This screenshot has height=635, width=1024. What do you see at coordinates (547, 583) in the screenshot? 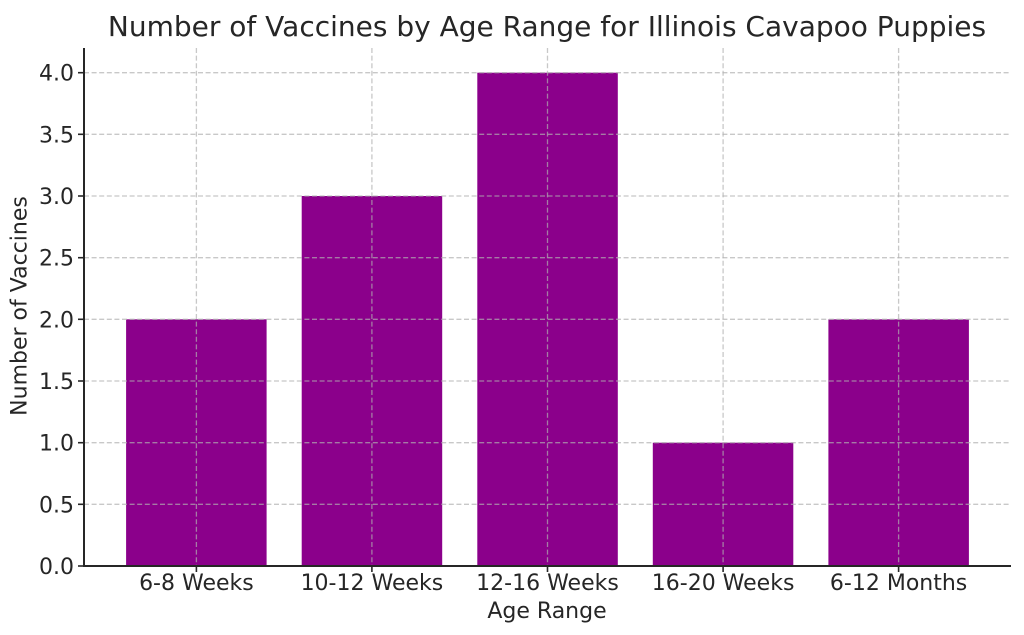
I see `x-tick-label: 12-16 Weeks` at bounding box center [547, 583].